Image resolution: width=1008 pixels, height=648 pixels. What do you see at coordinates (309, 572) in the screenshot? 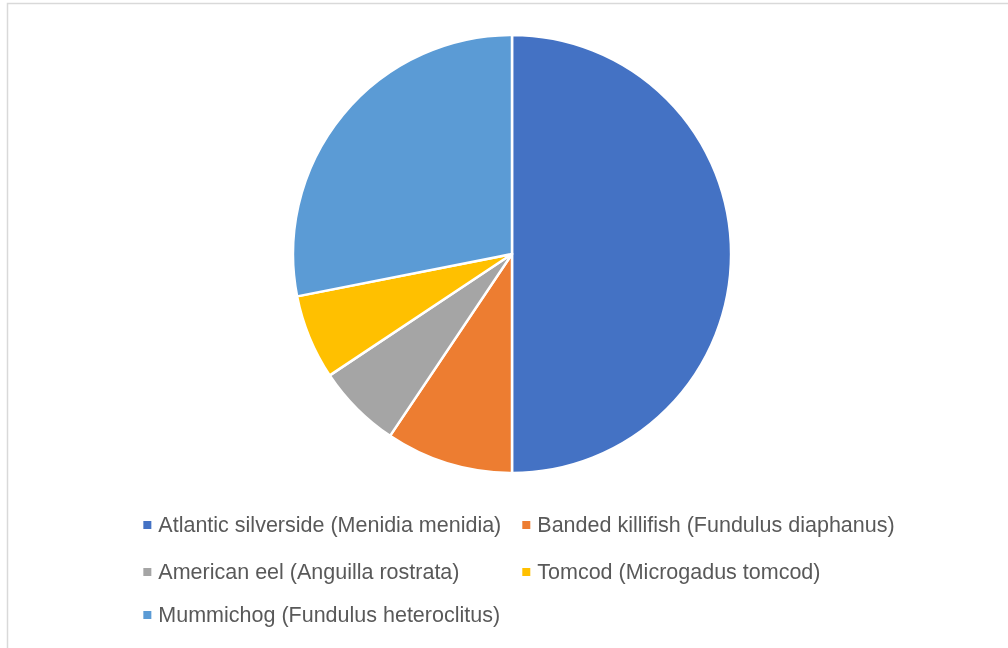
I see `legend-label: American eel (Anguilla rostrata)` at bounding box center [309, 572].